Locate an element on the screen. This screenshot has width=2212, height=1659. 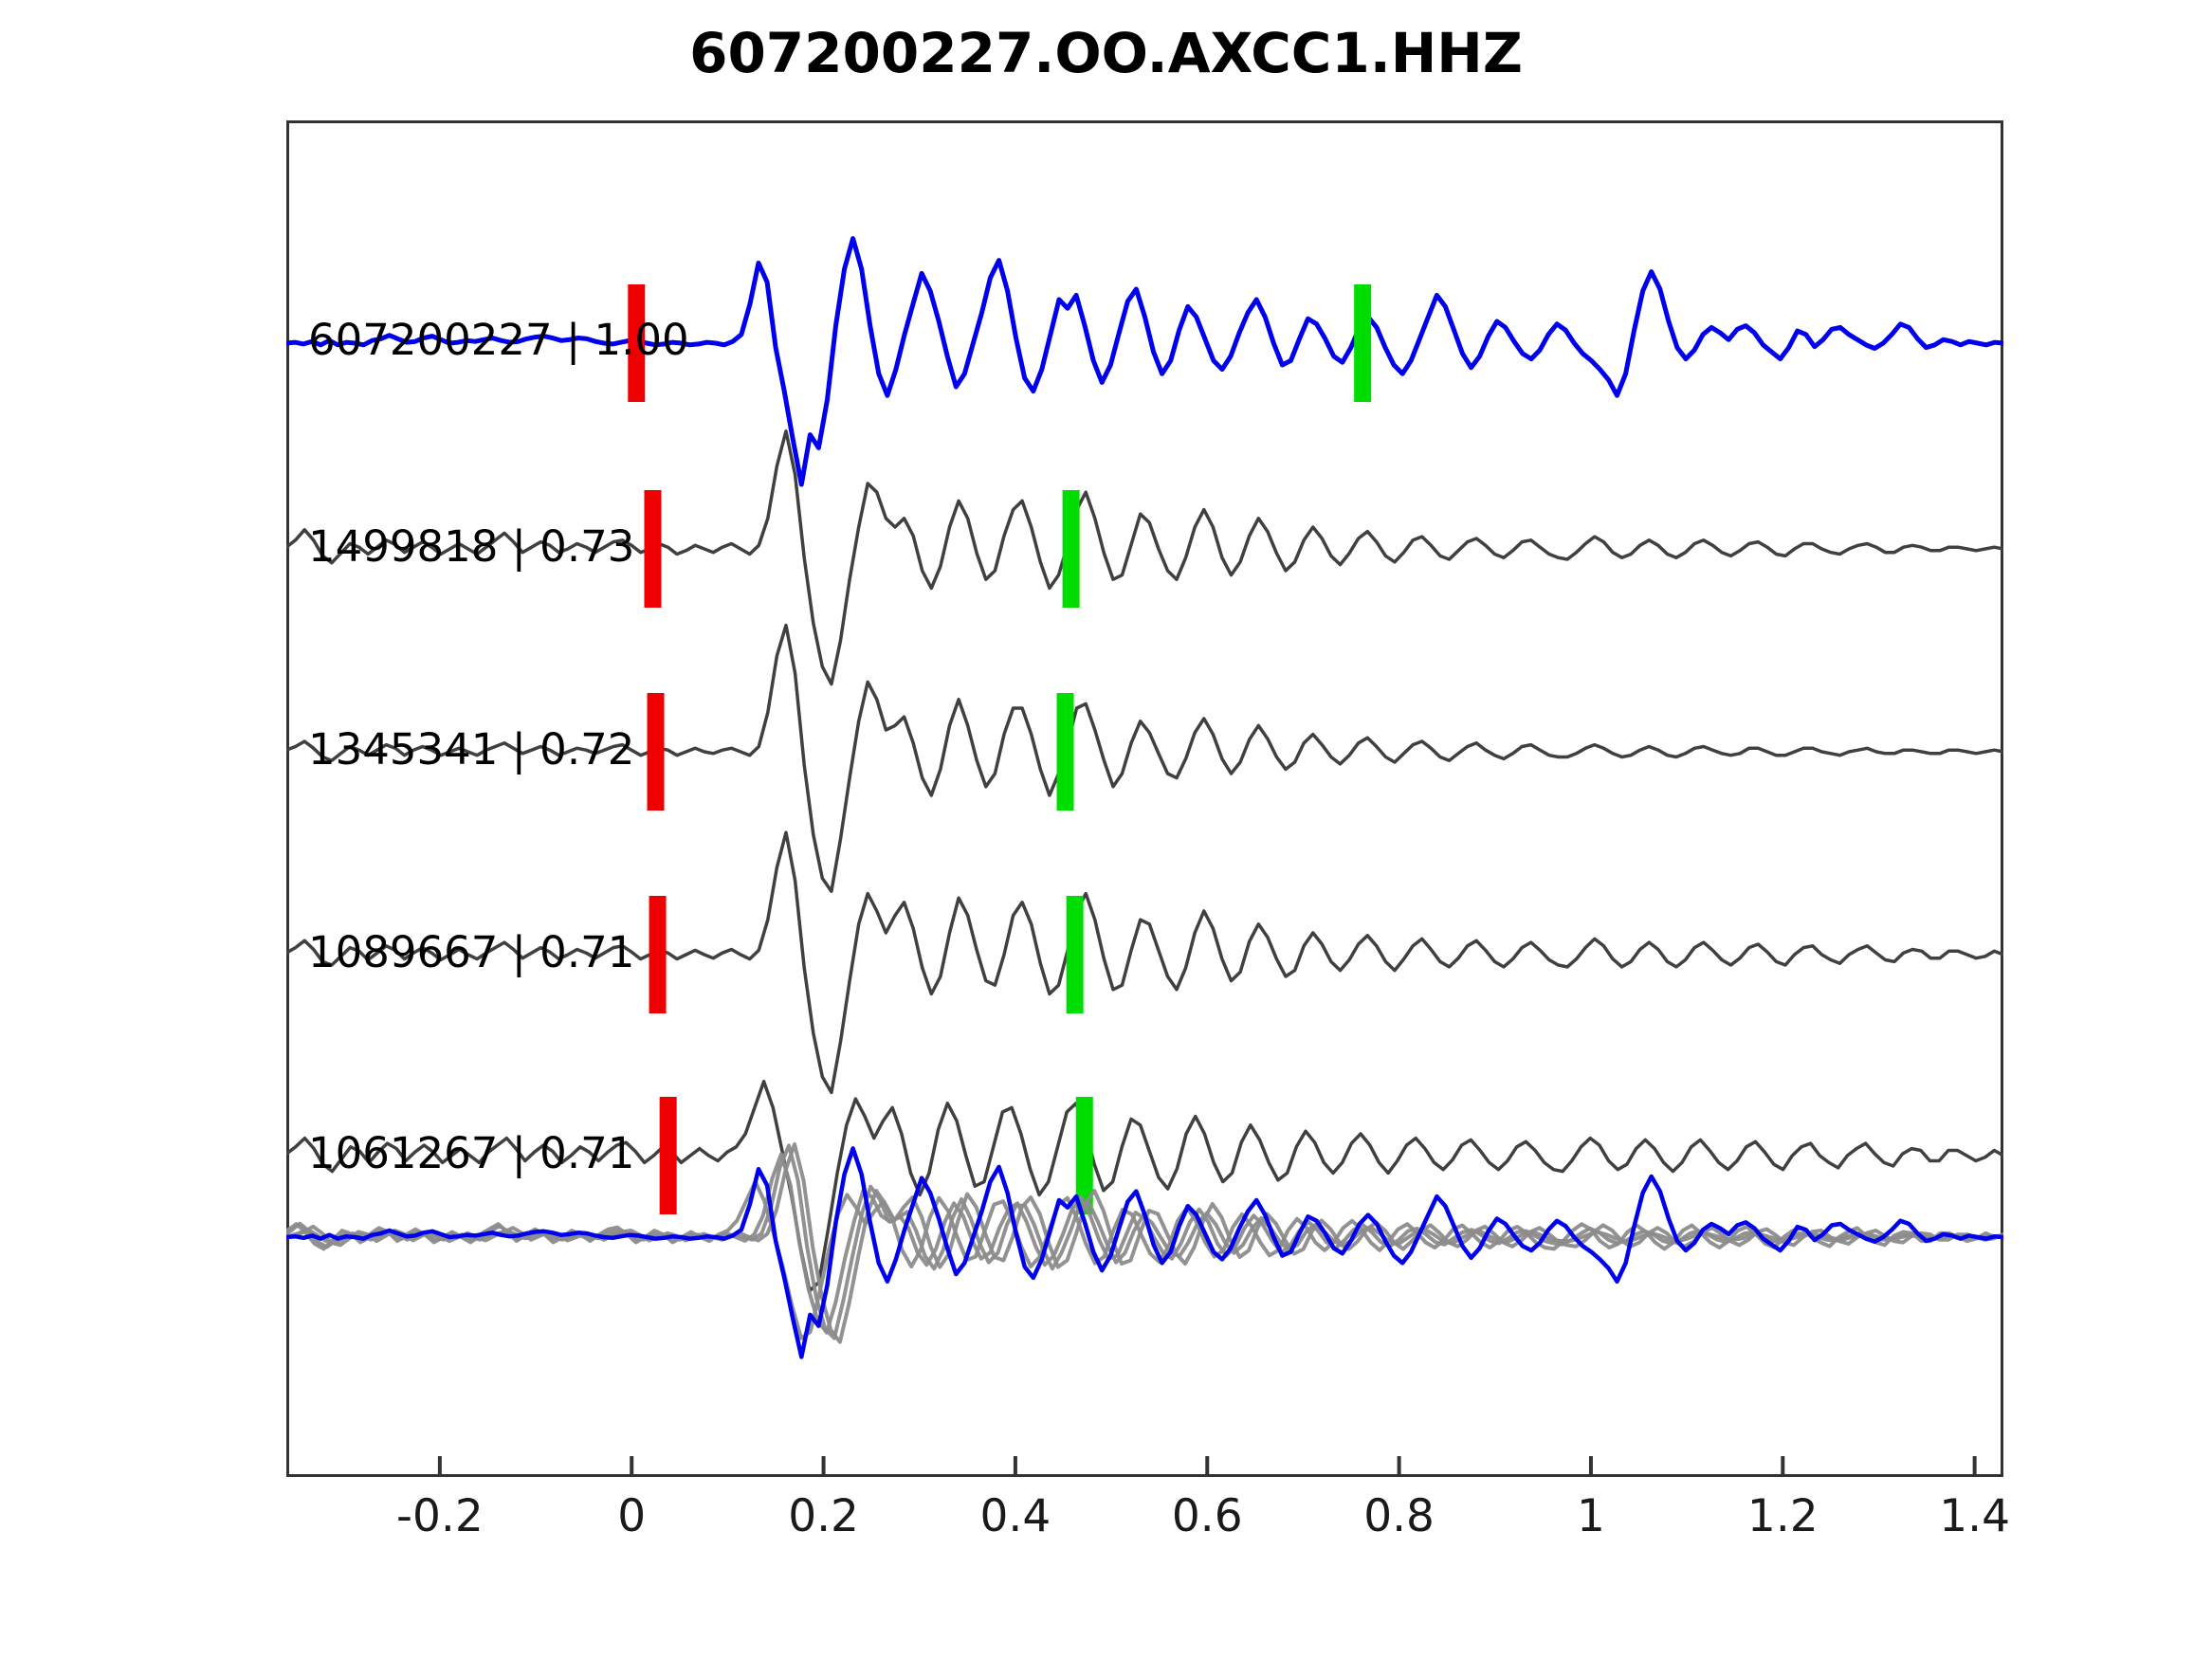
x-tick-label-7: 1.2 is located at coordinates (1782, 1516).